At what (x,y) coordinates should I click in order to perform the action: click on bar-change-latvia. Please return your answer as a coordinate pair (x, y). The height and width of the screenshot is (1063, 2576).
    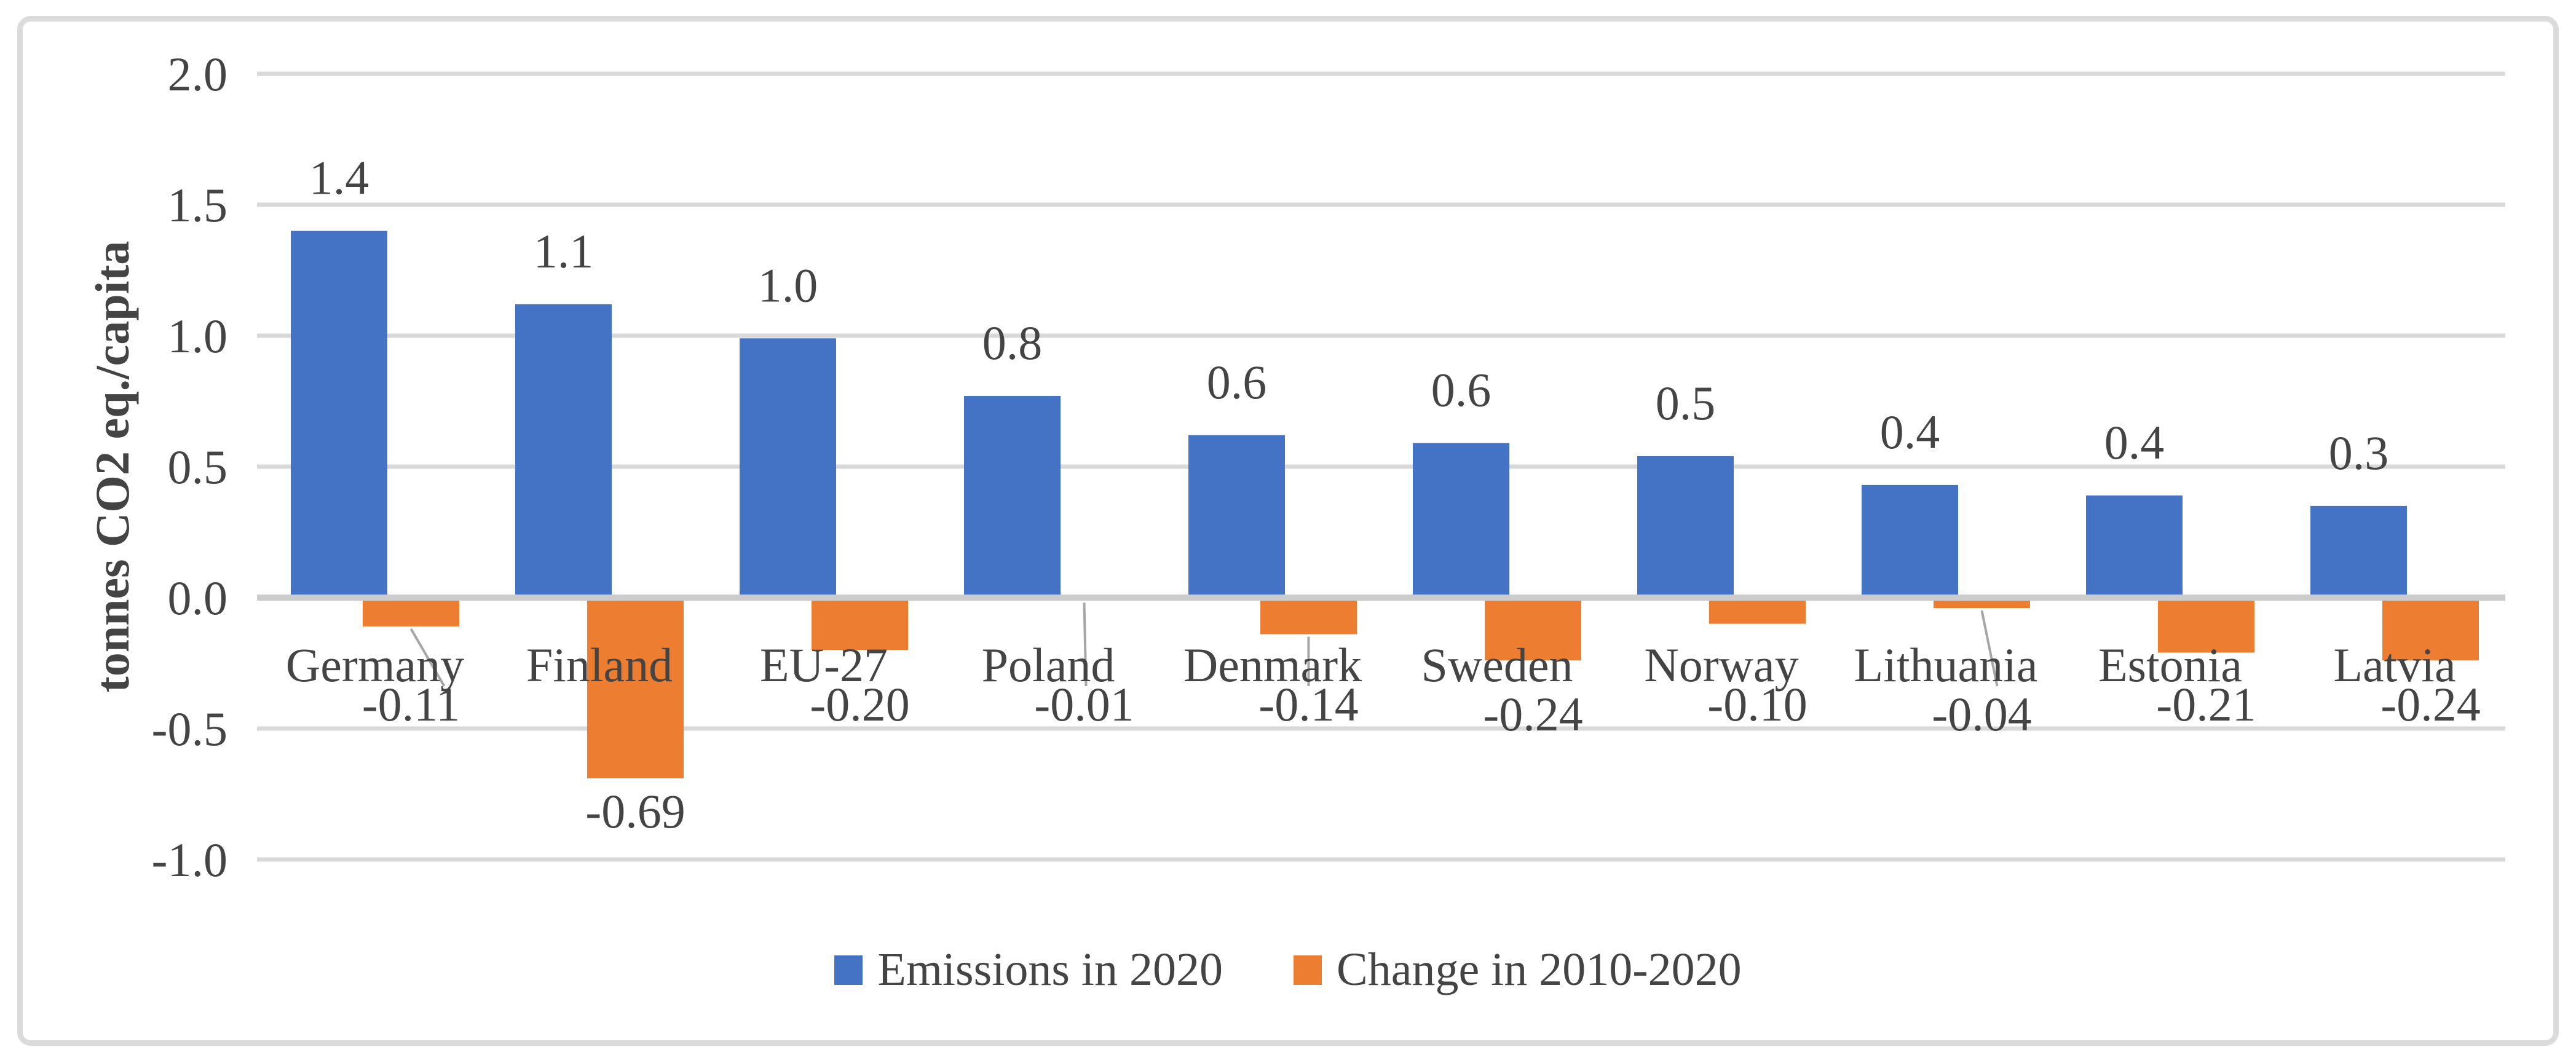
    Looking at the image, I should click on (2430, 631).